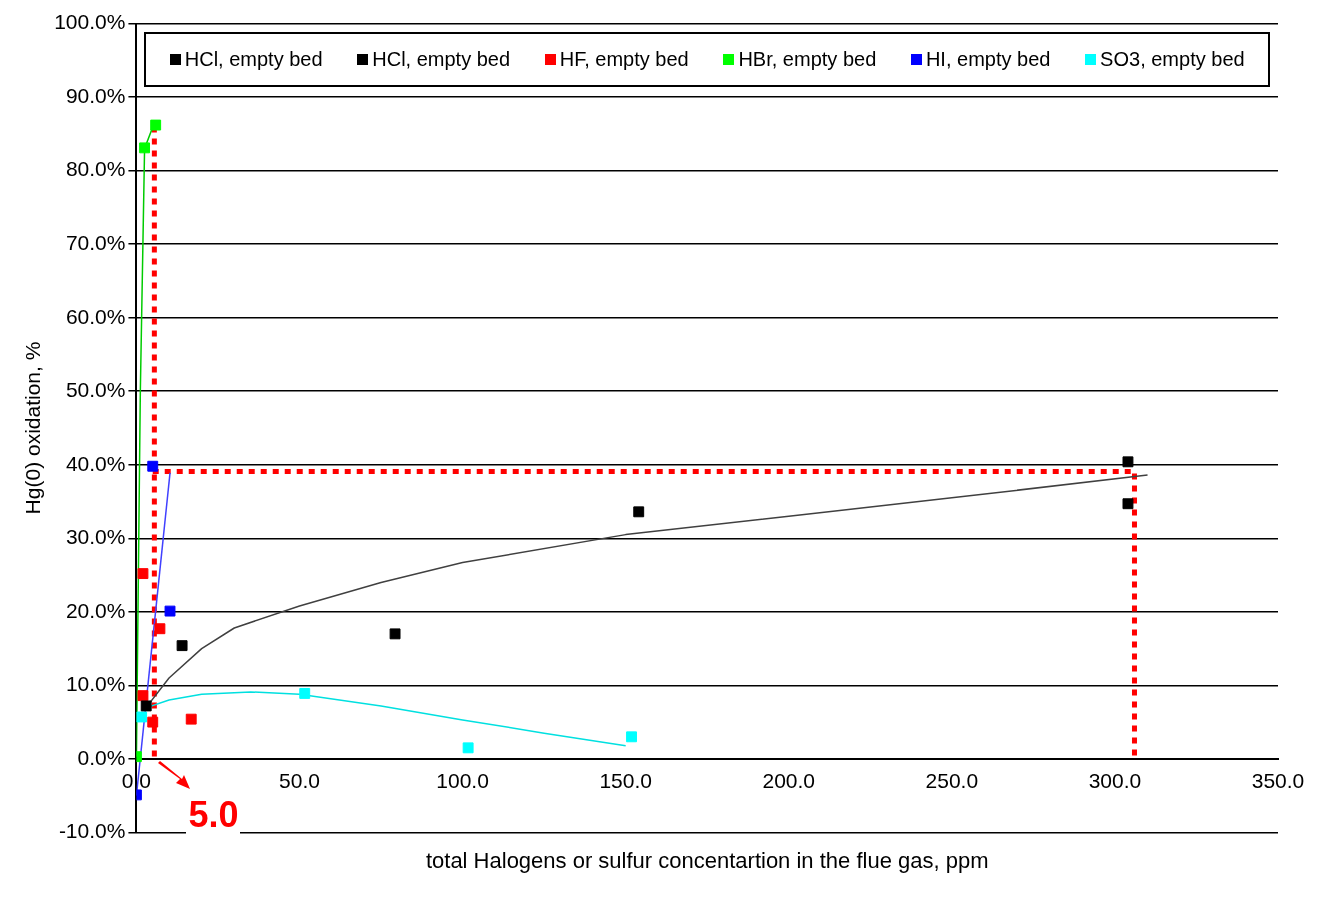  What do you see at coordinates (707, 861) in the screenshot?
I see `x-axis-title: total Halogens or sulfur concentartion in the flue gas, ppm` at bounding box center [707, 861].